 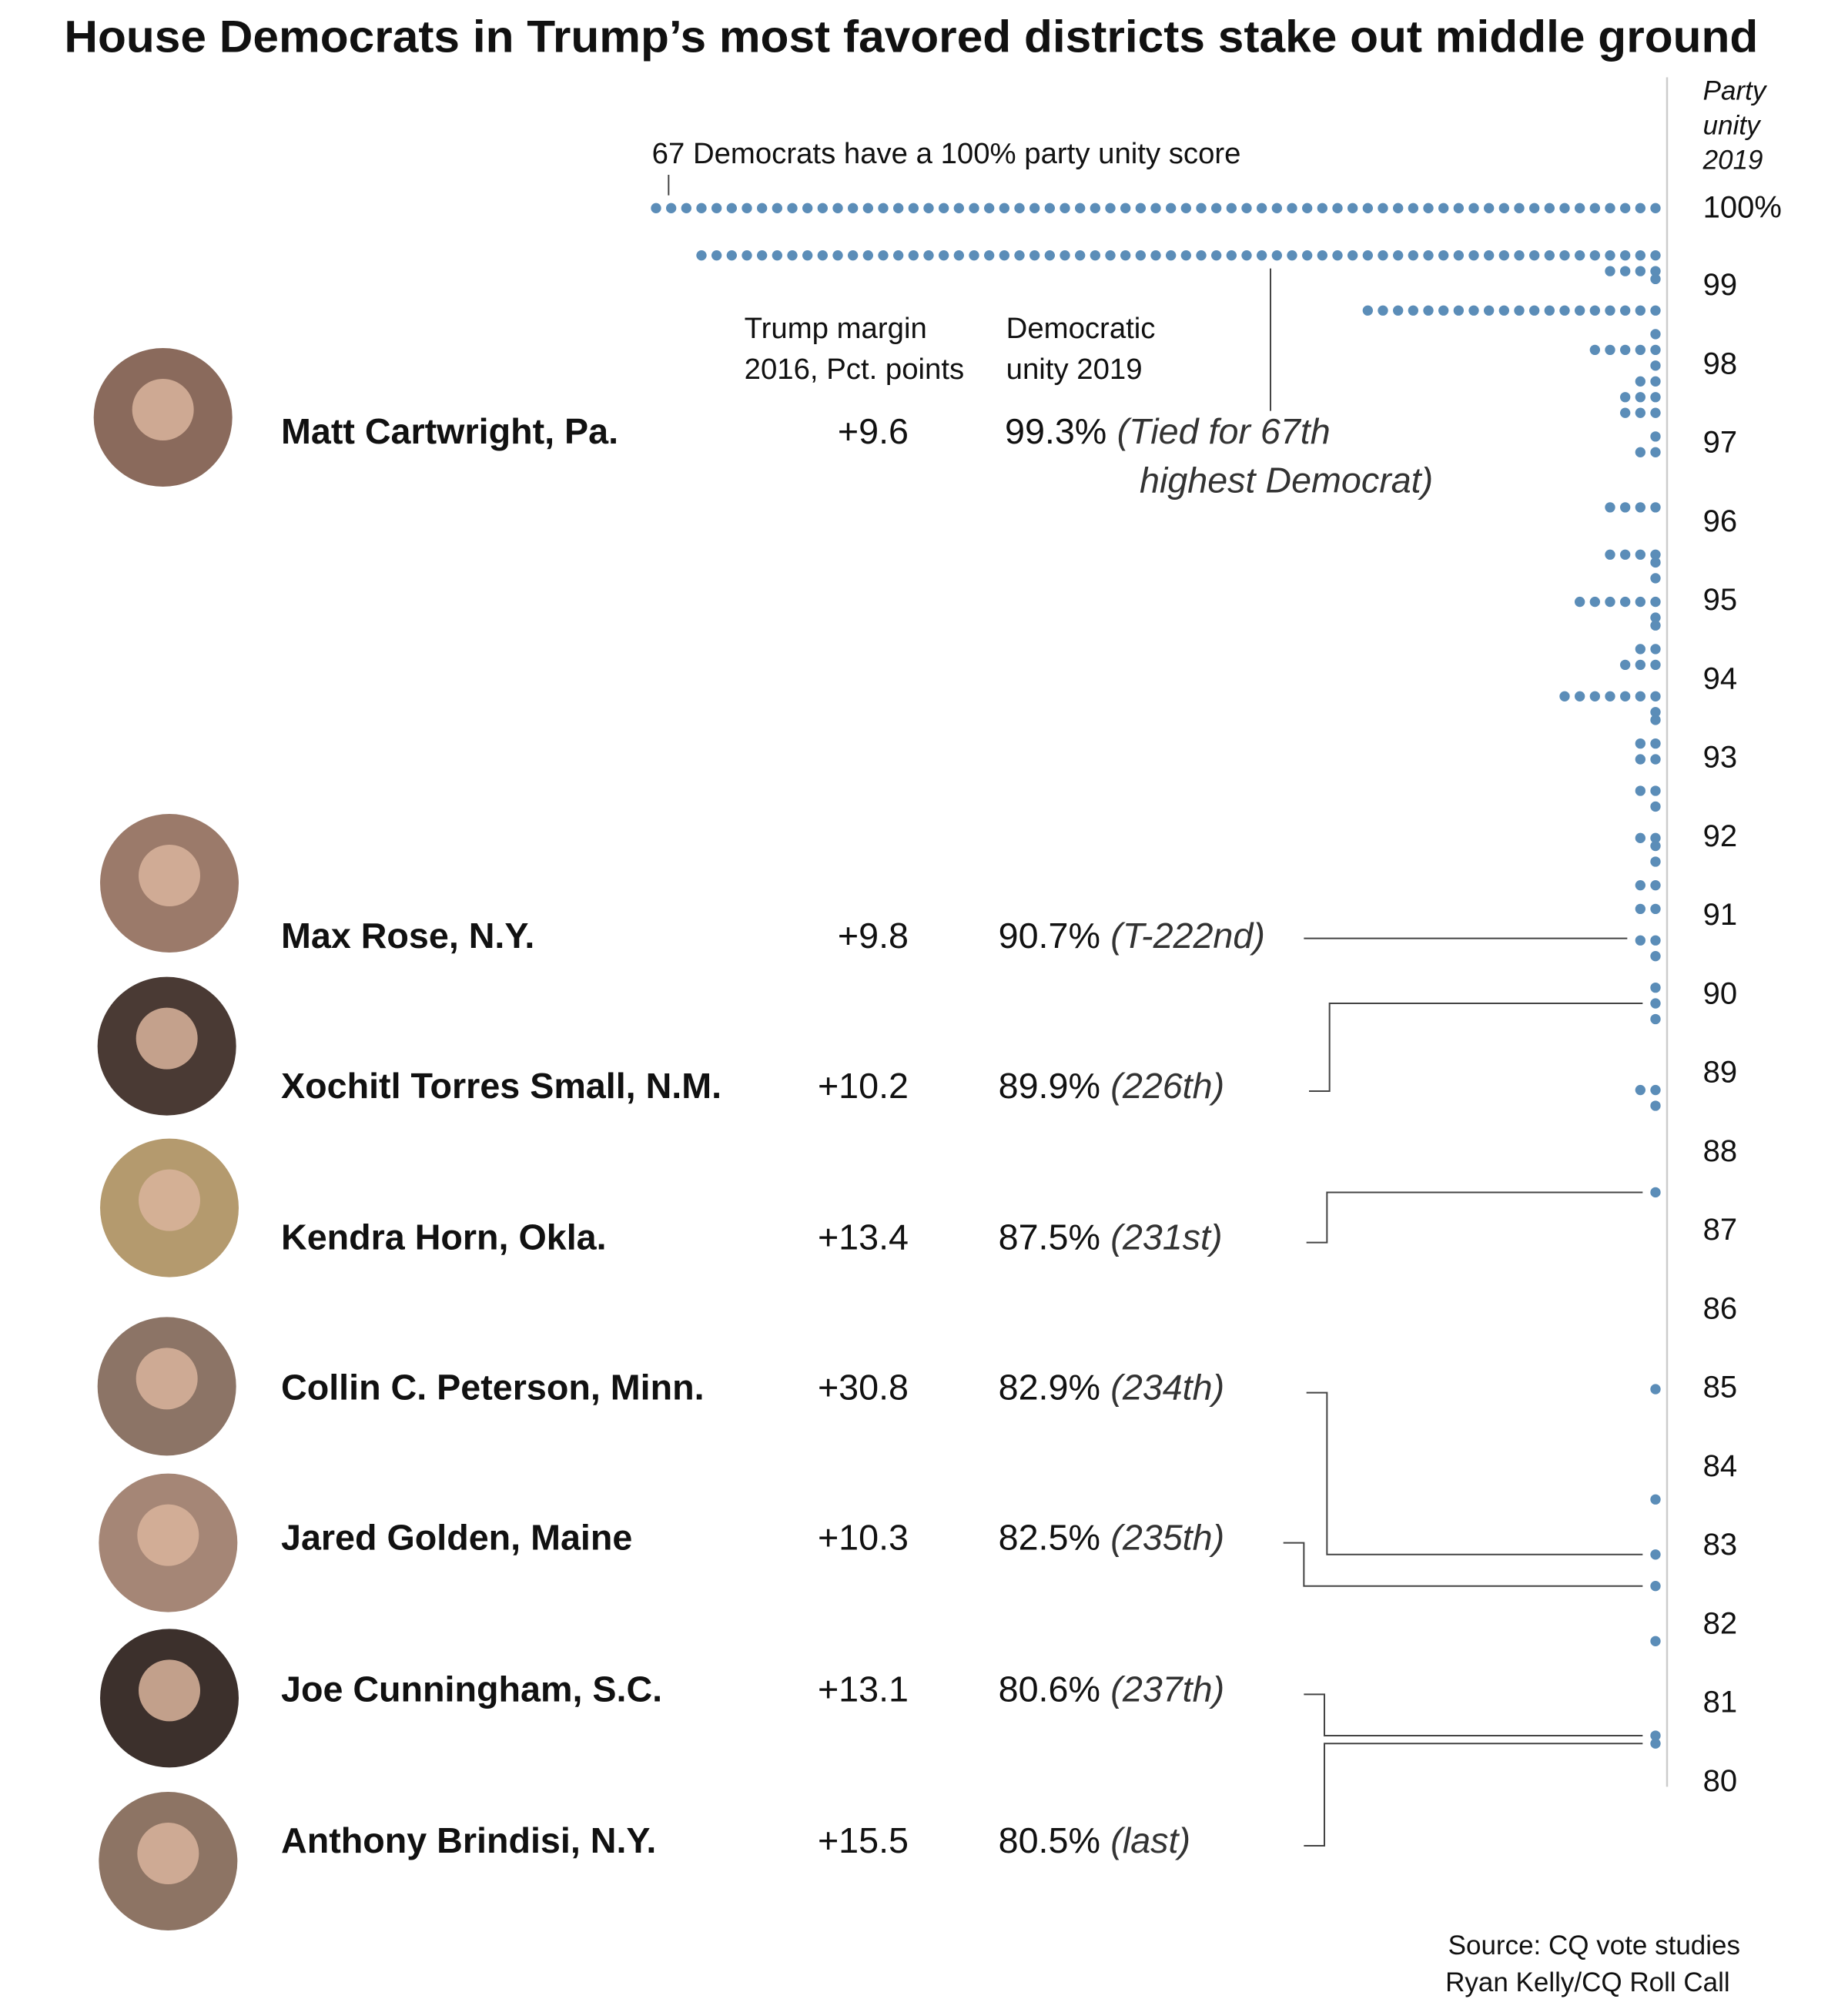 What do you see at coordinates (863, 1538) in the screenshot?
I see `trump-margin: +10.3` at bounding box center [863, 1538].